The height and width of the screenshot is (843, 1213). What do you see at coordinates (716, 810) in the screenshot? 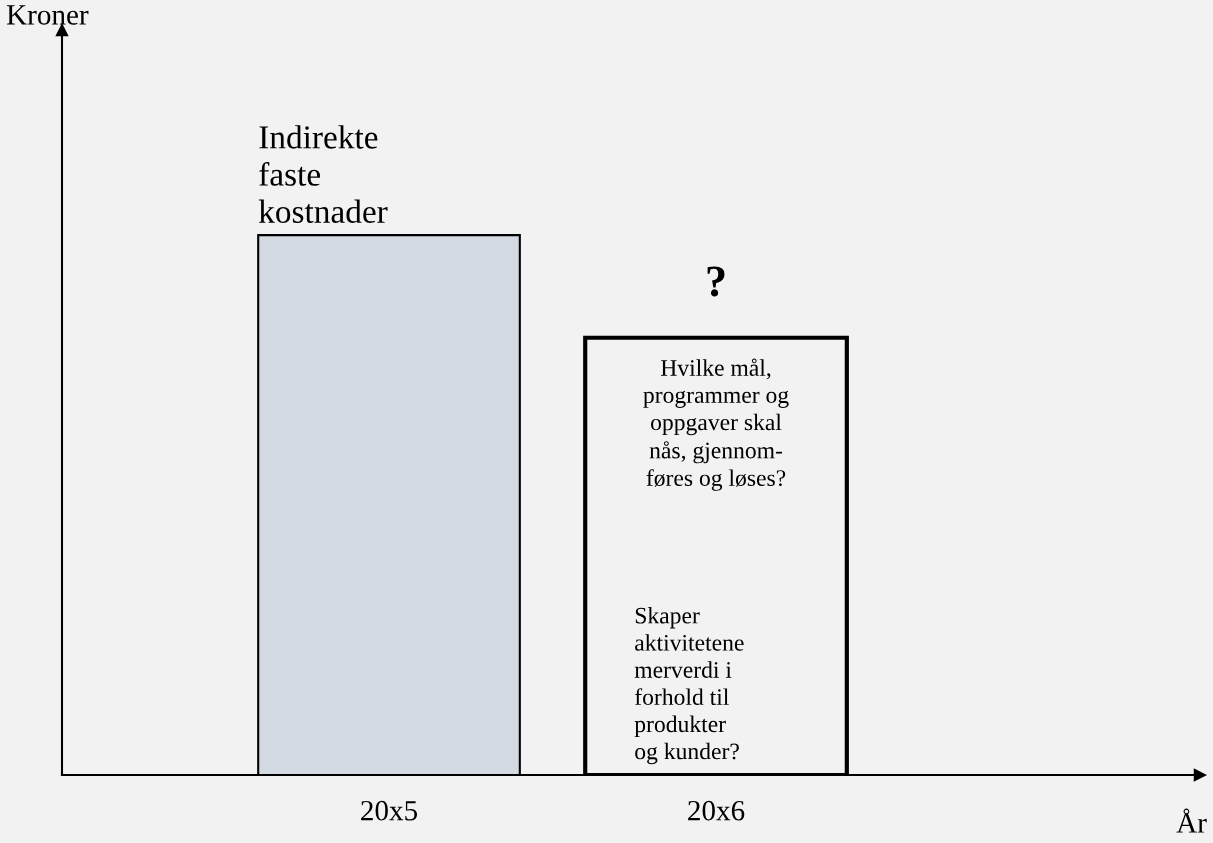
I see `x-tick-label: 20x6` at bounding box center [716, 810].